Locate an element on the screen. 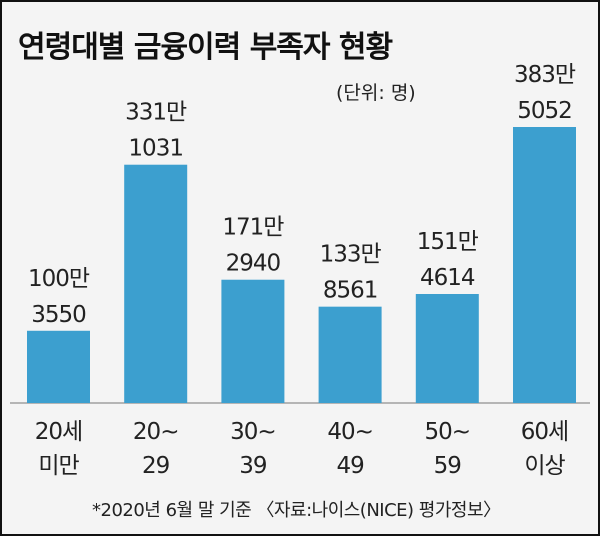 This screenshot has height=536, width=600. category-tick-label: 49 is located at coordinates (350, 466).